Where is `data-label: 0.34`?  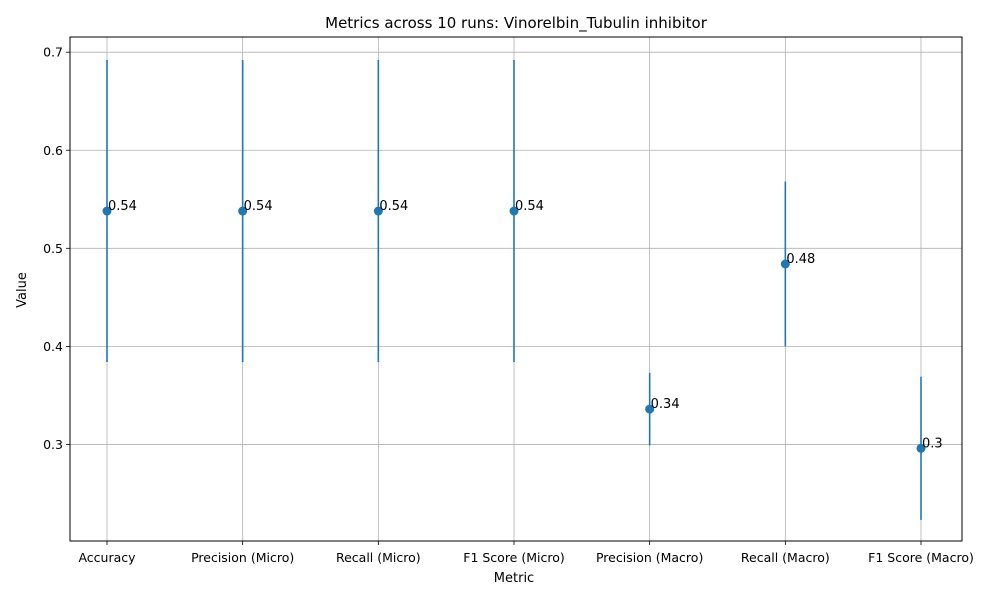
data-label: 0.34 is located at coordinates (665, 404).